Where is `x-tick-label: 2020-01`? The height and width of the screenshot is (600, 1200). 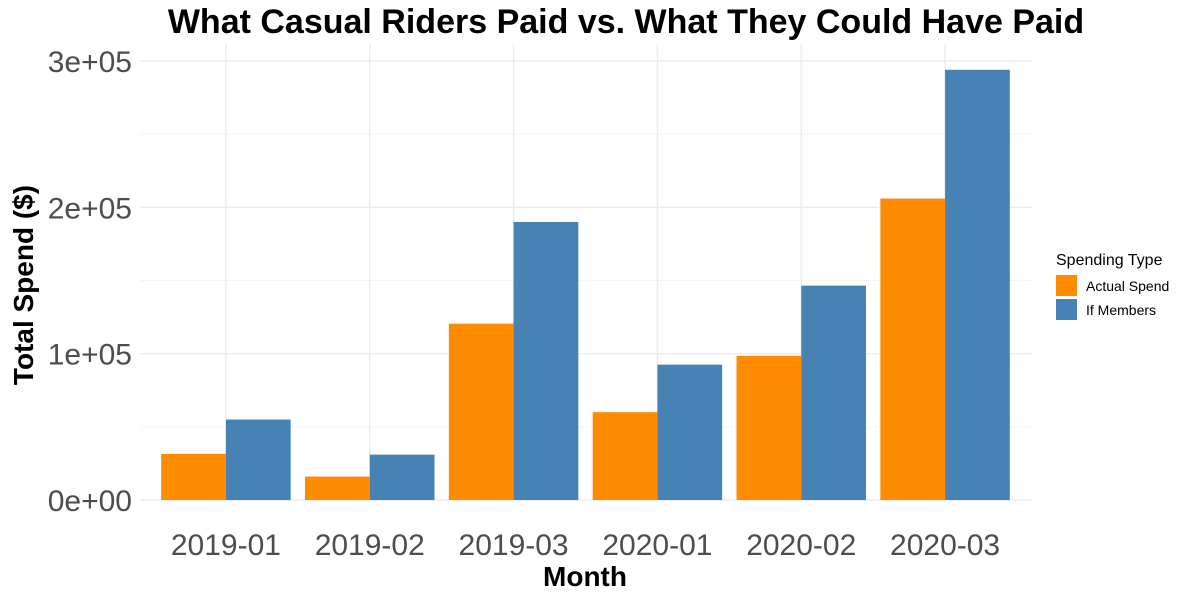
x-tick-label: 2020-01 is located at coordinates (657, 545).